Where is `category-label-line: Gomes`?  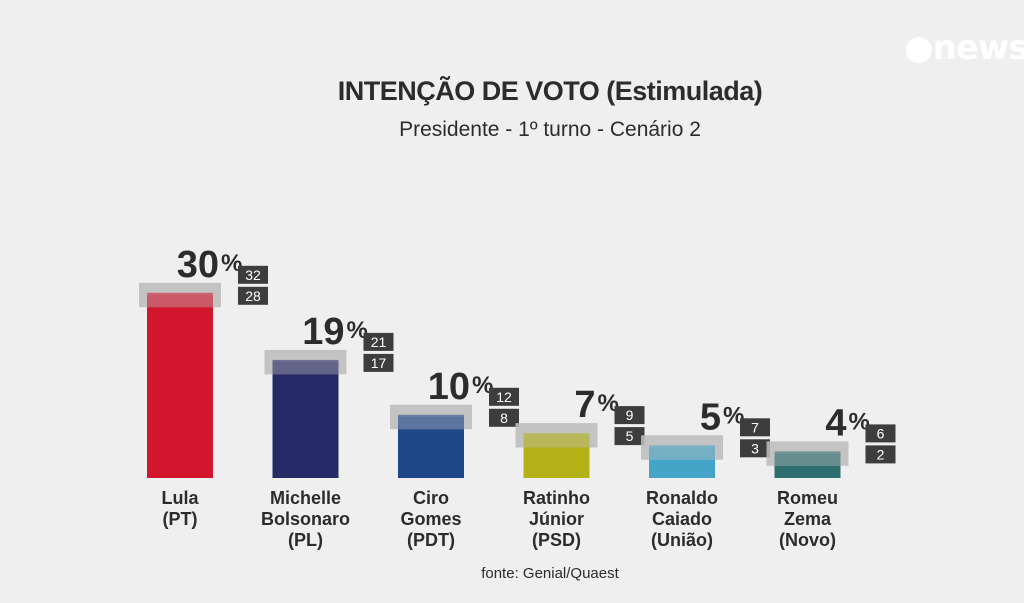
category-label-line: Gomes is located at coordinates (430, 519).